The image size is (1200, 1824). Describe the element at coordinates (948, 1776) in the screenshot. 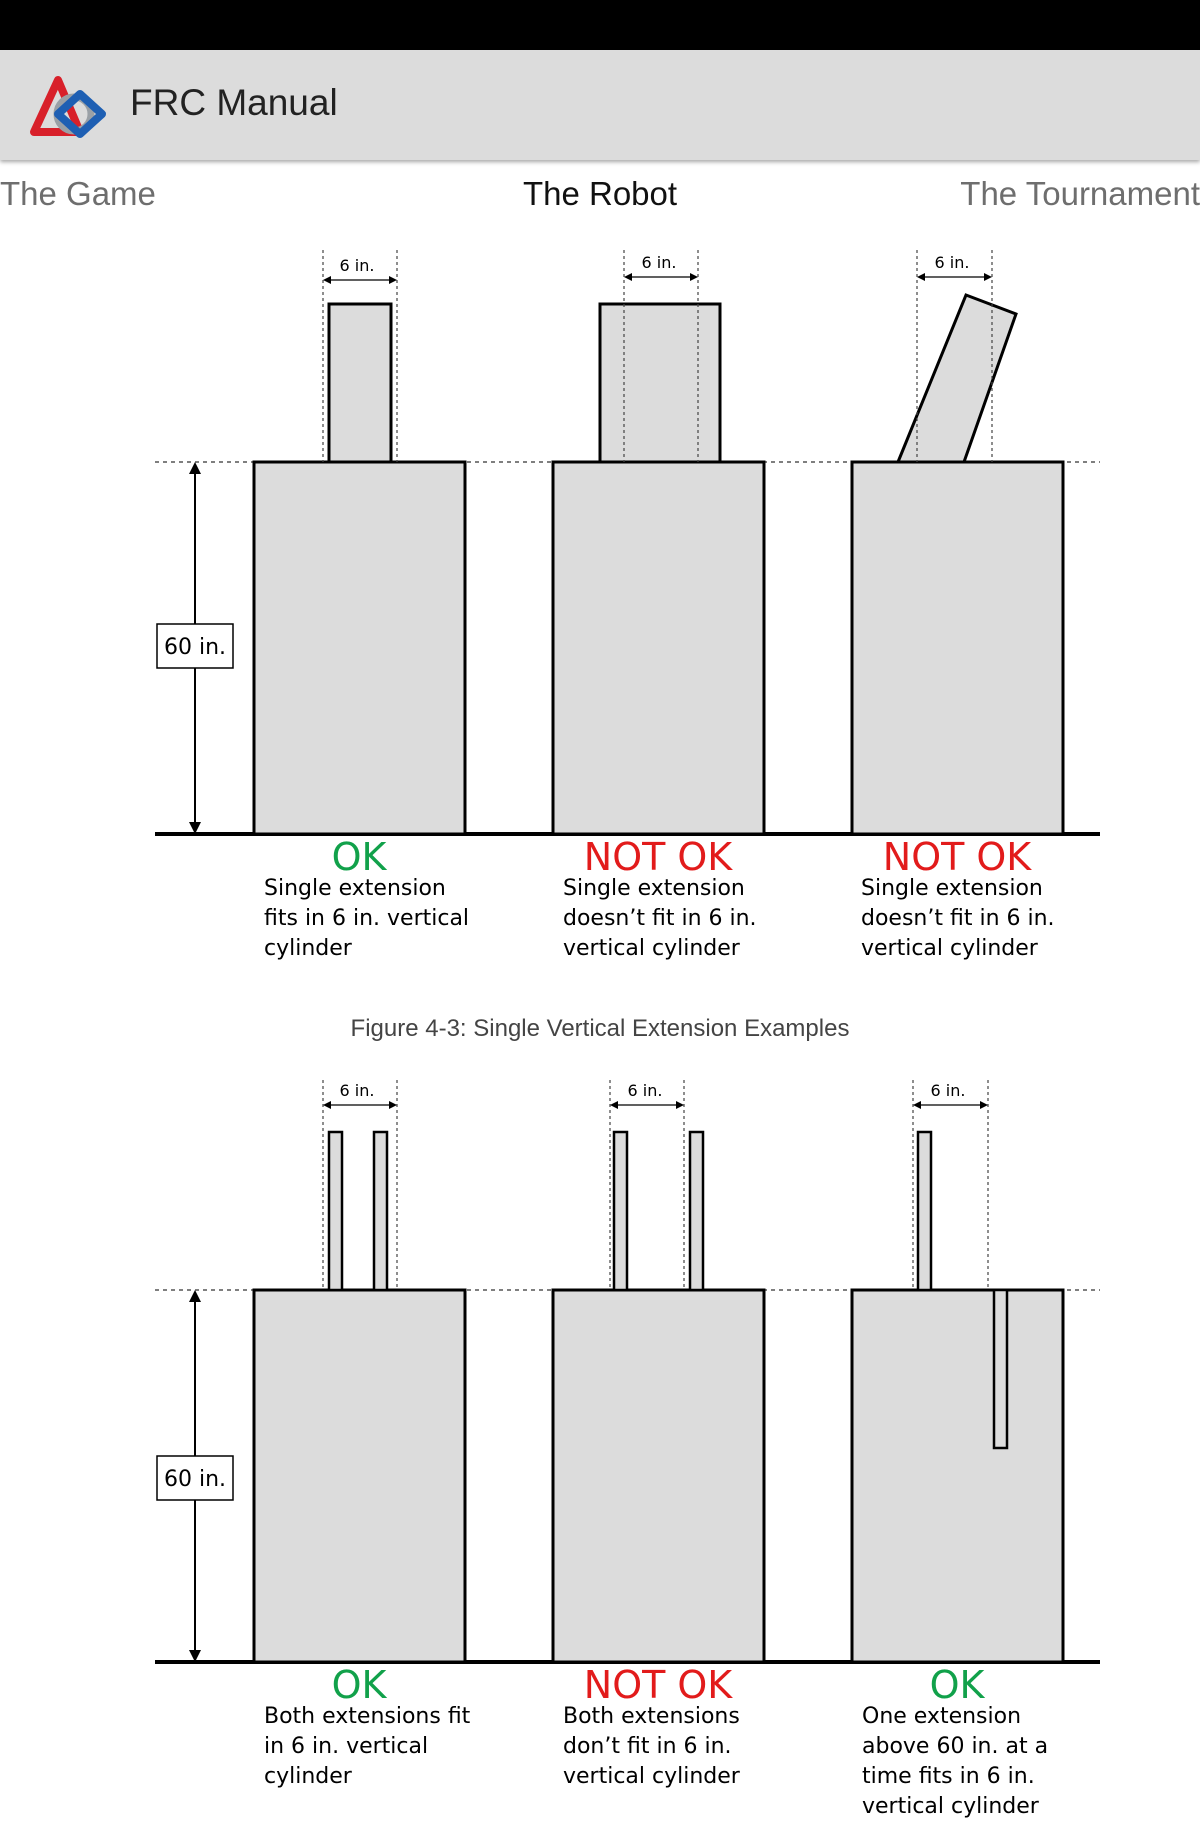

I see `description-line: time fits in 6 in.` at that location.